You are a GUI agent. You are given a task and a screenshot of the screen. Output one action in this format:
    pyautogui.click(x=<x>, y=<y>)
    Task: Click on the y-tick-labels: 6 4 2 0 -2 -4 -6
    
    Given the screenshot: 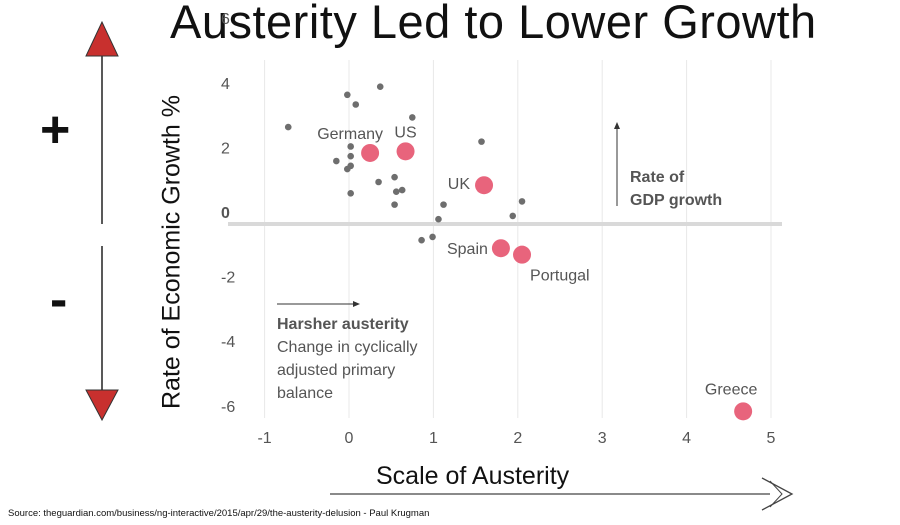 What is the action you would take?
    pyautogui.click(x=228, y=213)
    